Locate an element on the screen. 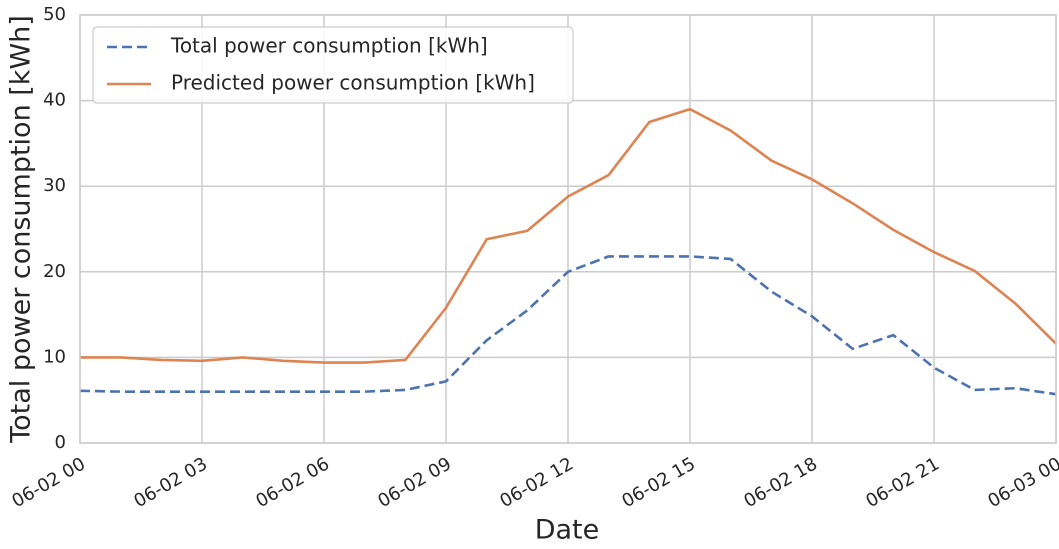 Image resolution: width=1059 pixels, height=549 pixels. legend-label: Total power consumption [kWh] is located at coordinates (329, 46).